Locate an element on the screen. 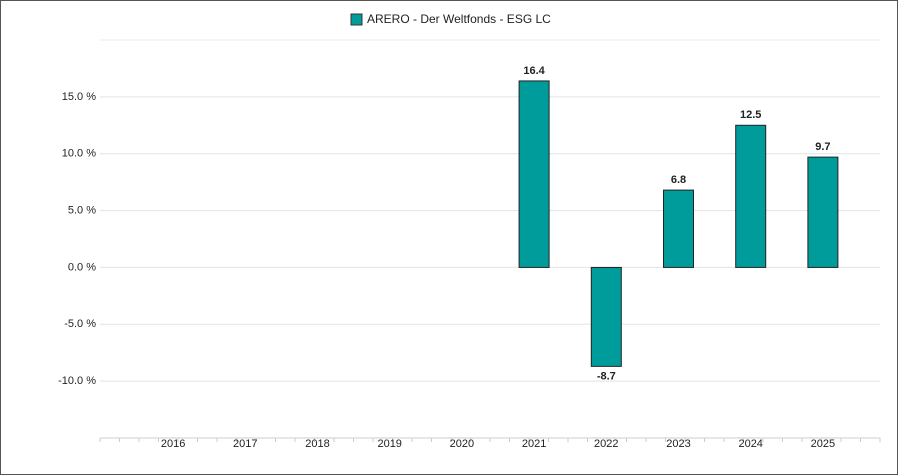 This screenshot has width=899, height=476. x-tick-label: 2024 is located at coordinates (750, 444).